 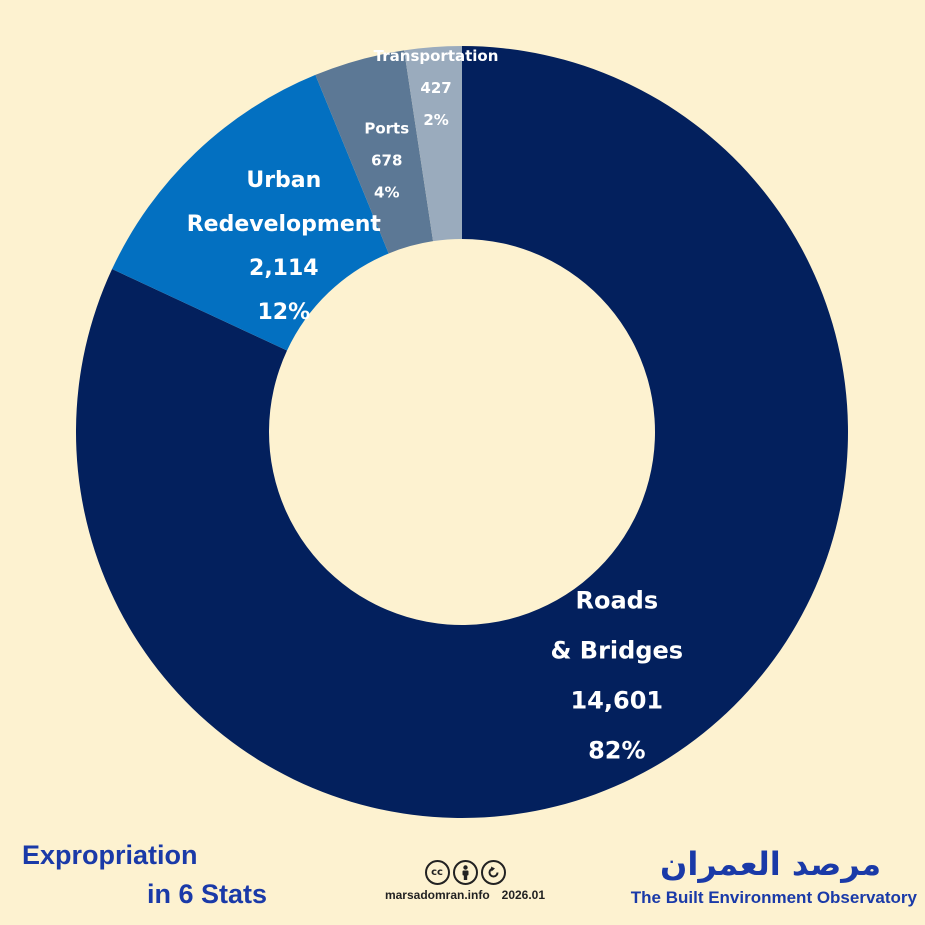 I want to click on slice-name-transportation: Transportation, so click(x=436, y=56).